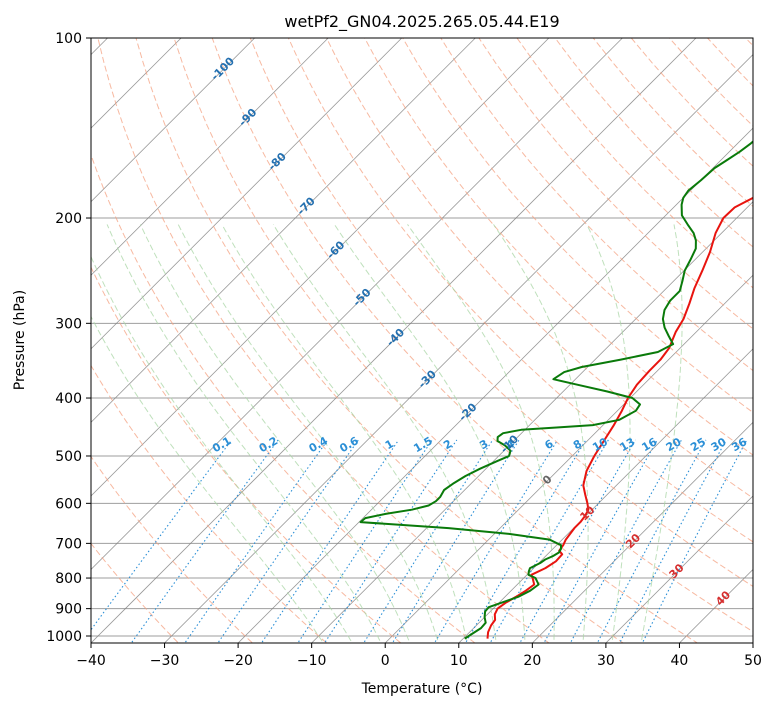  I want to click on y-tick-label: 200, so click(68, 219).